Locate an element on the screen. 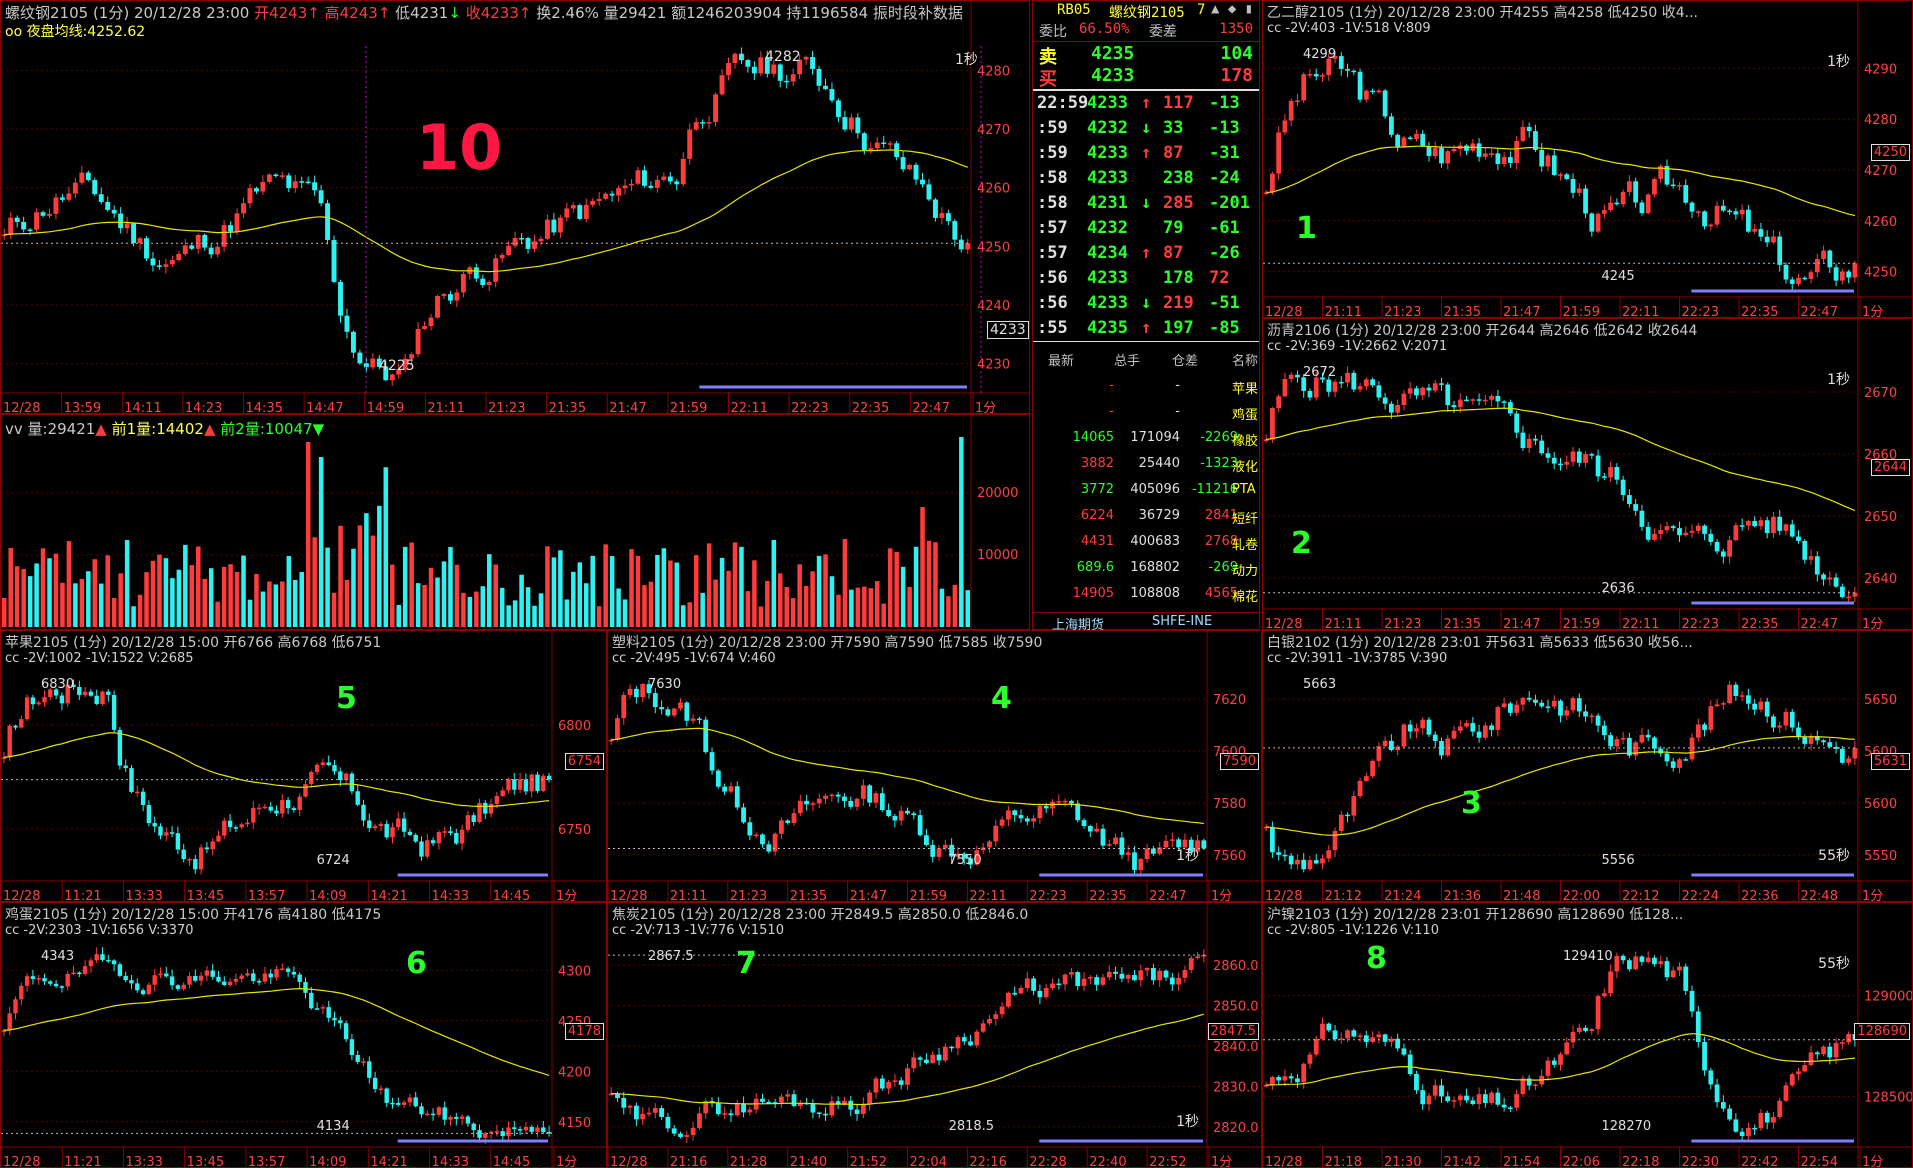 This screenshot has height=1168, width=1913. table-row: 4431 400683 2768 轧卷 is located at coordinates (1146, 543).